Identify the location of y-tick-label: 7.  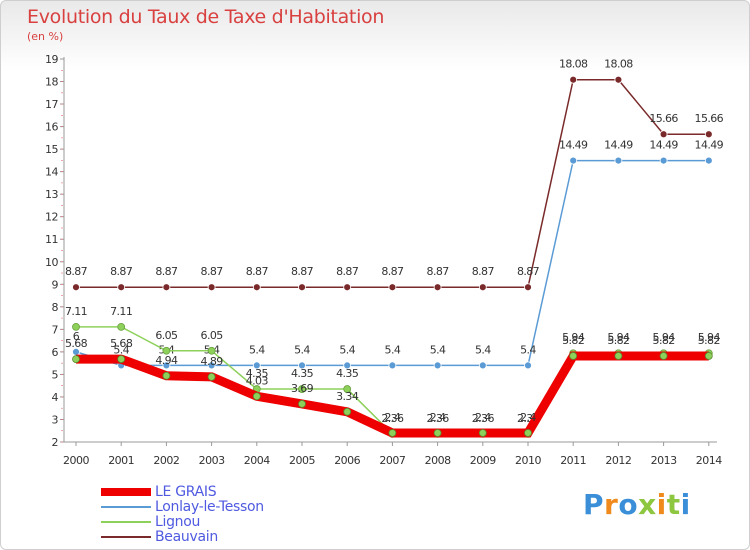
(55, 329).